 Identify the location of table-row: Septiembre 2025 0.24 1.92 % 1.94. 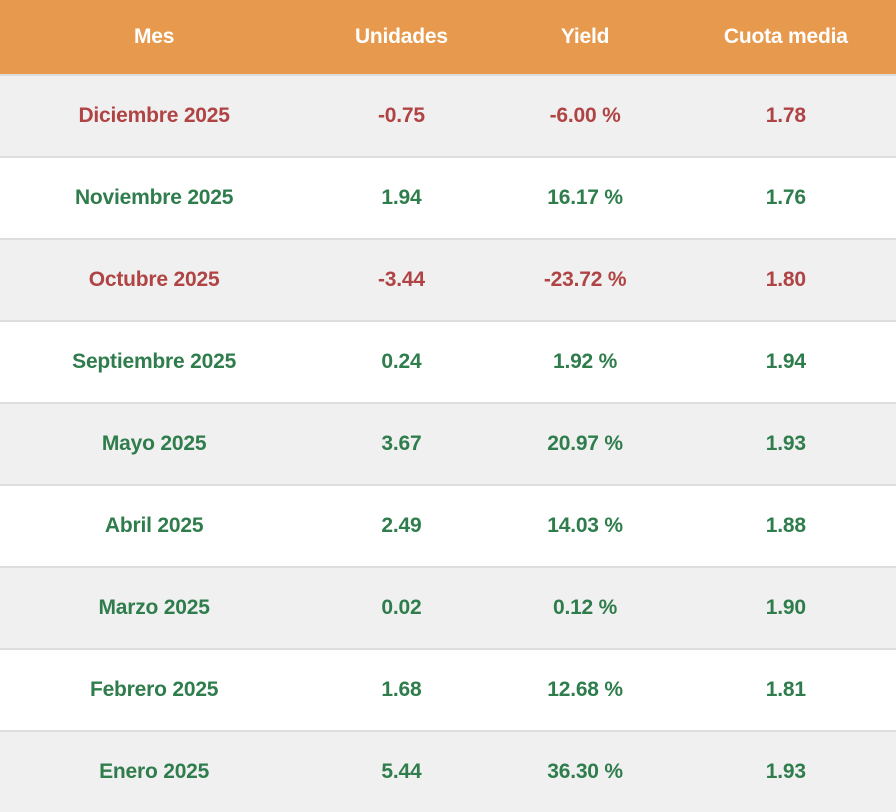
(448, 362).